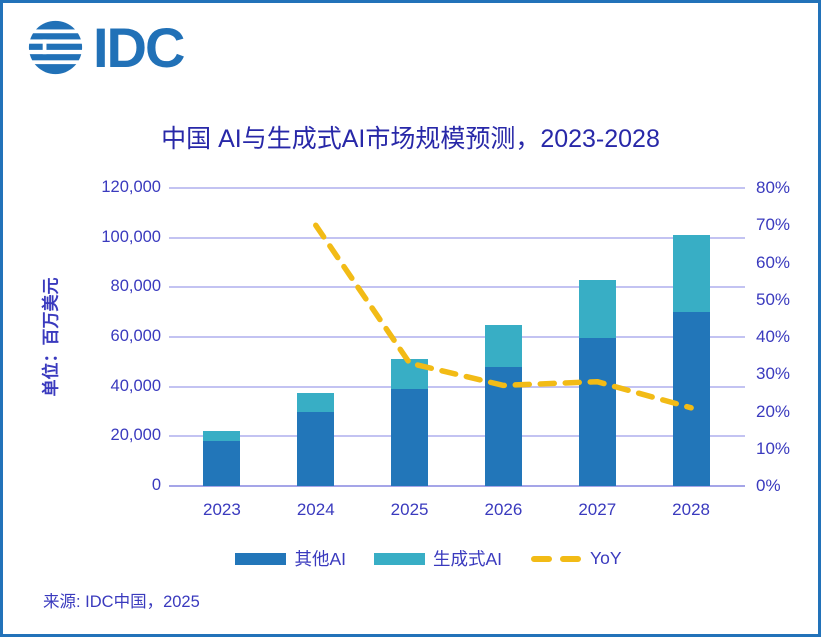  What do you see at coordinates (691, 509) in the screenshot?
I see `x-tick-label-2028: 2028` at bounding box center [691, 509].